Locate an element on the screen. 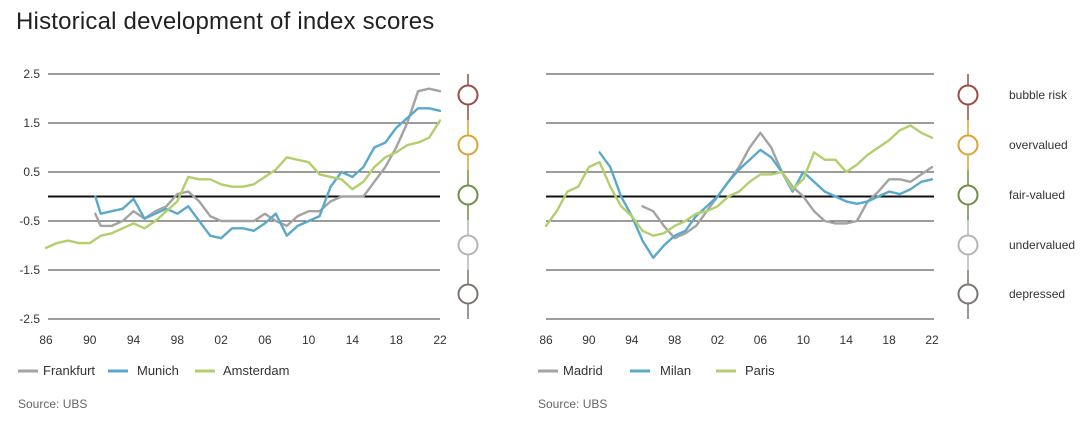 Image resolution: width=1087 pixels, height=421 pixels. series-line-frankfurt is located at coordinates (268, 157).